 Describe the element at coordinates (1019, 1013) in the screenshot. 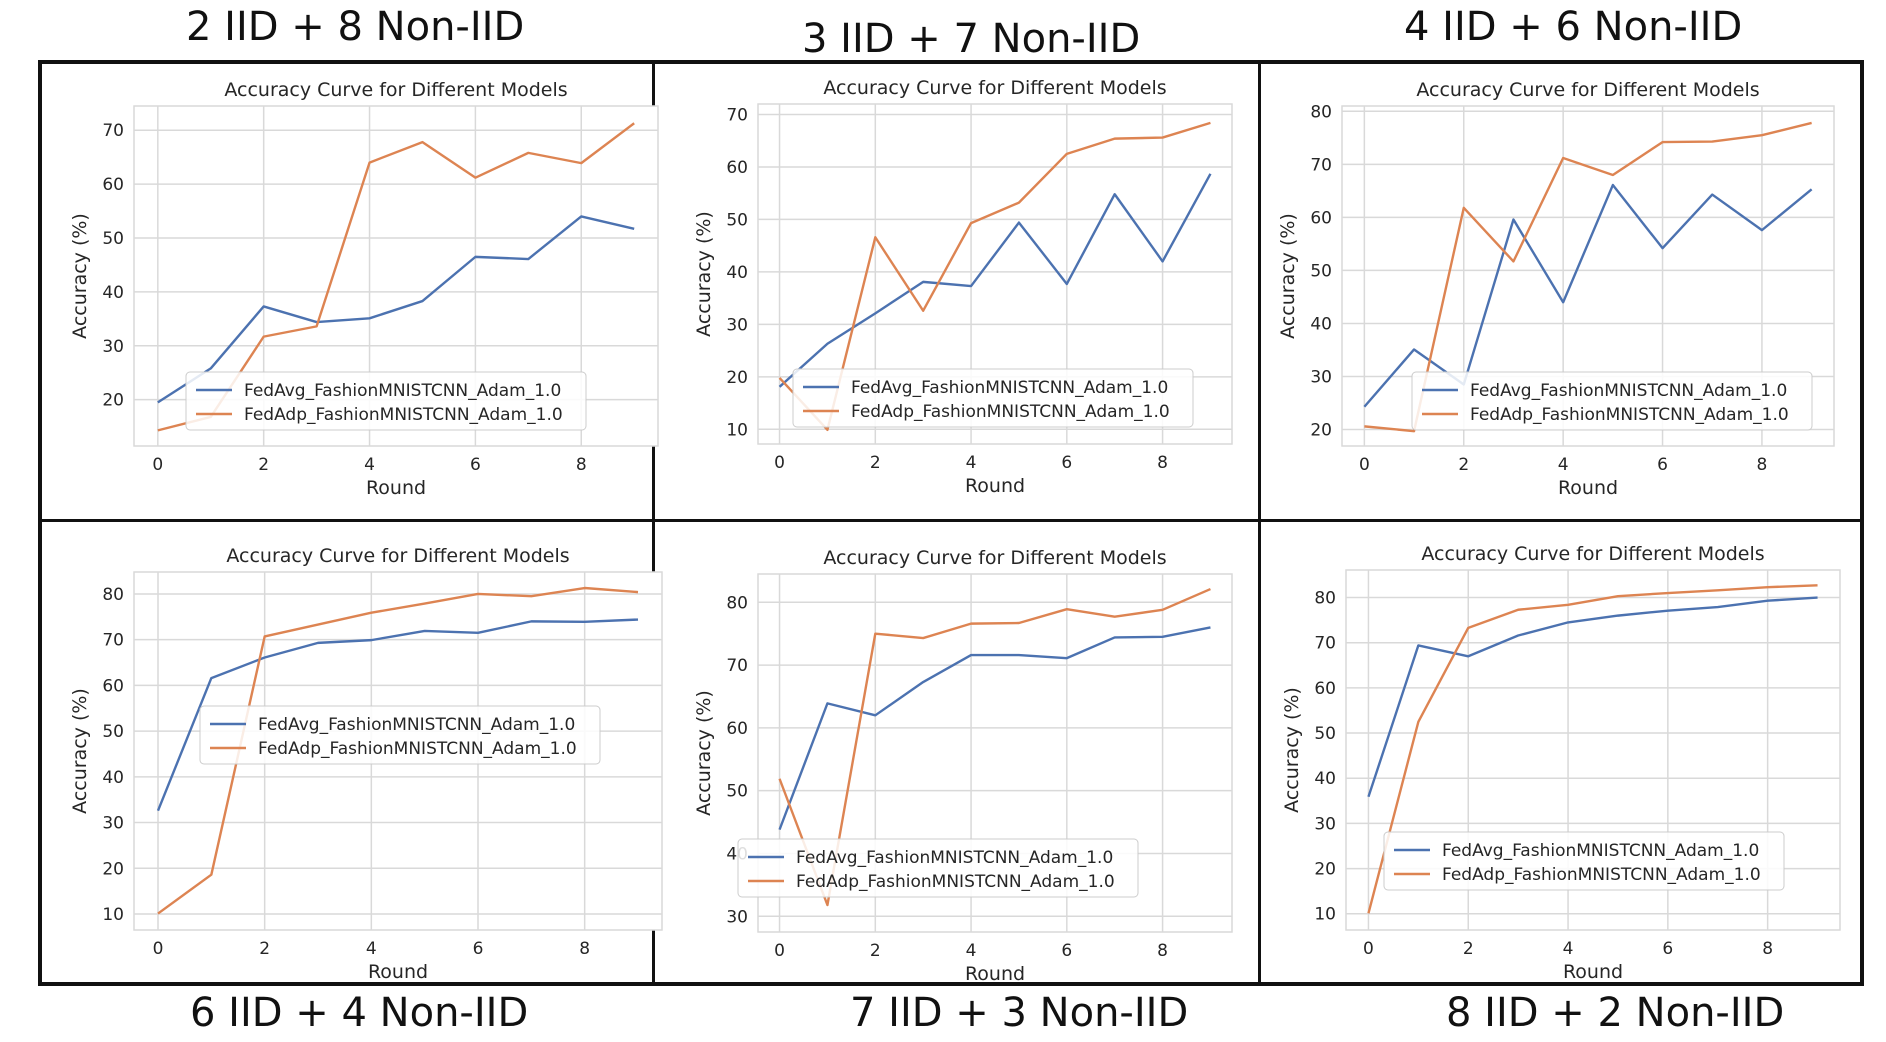

I see `panel-title-5: 7 IID + 3 Non-IID` at that location.